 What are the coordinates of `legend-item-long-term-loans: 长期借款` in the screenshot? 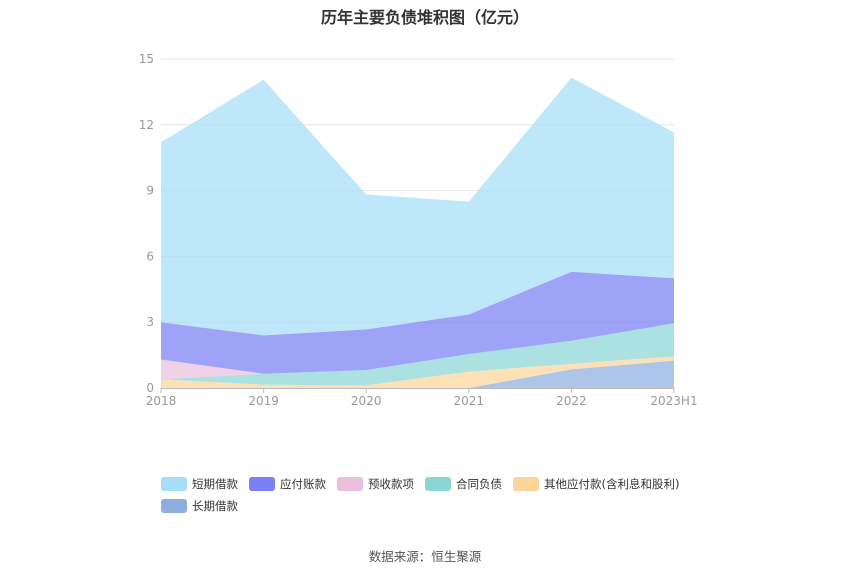 It's located at (199, 506).